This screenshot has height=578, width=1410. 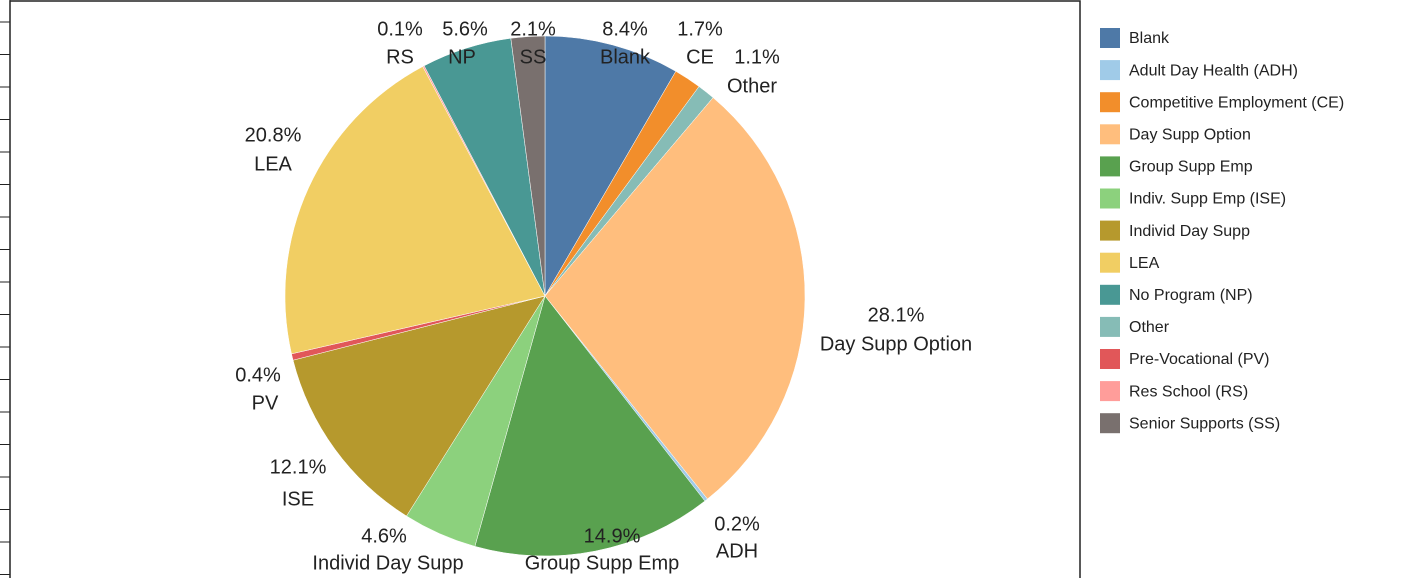 I want to click on data-label: 8.4%, so click(x=625, y=29).